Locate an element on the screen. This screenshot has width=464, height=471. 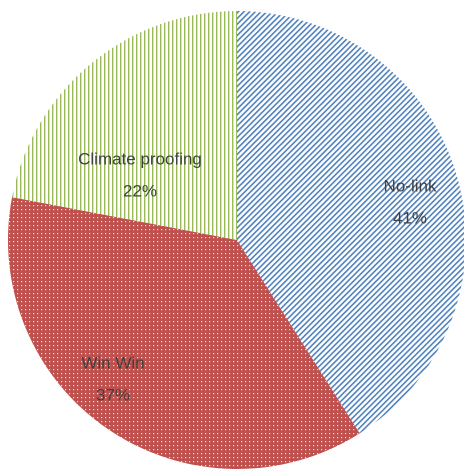
slice-label: Win Win is located at coordinates (112, 362).